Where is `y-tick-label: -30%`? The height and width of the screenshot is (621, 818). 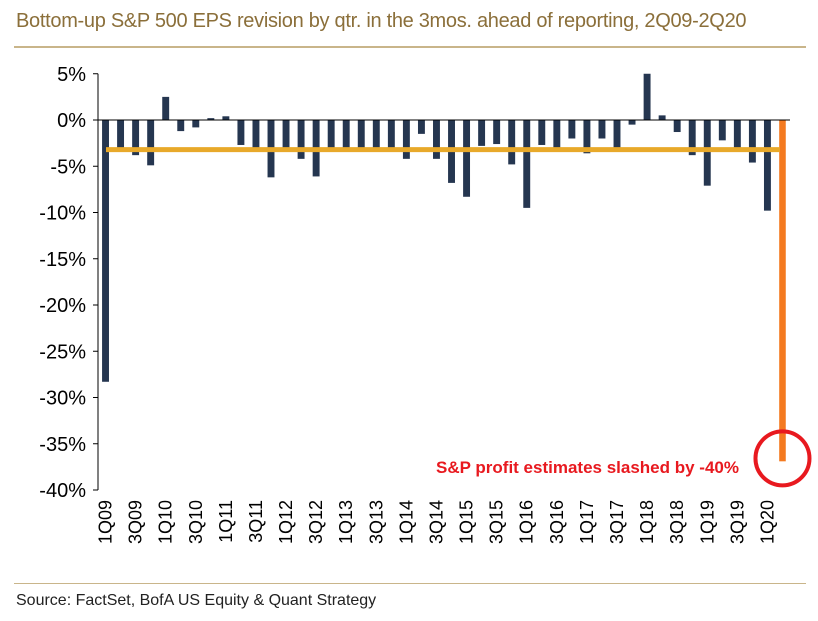
y-tick-label: -30% is located at coordinates (62, 399).